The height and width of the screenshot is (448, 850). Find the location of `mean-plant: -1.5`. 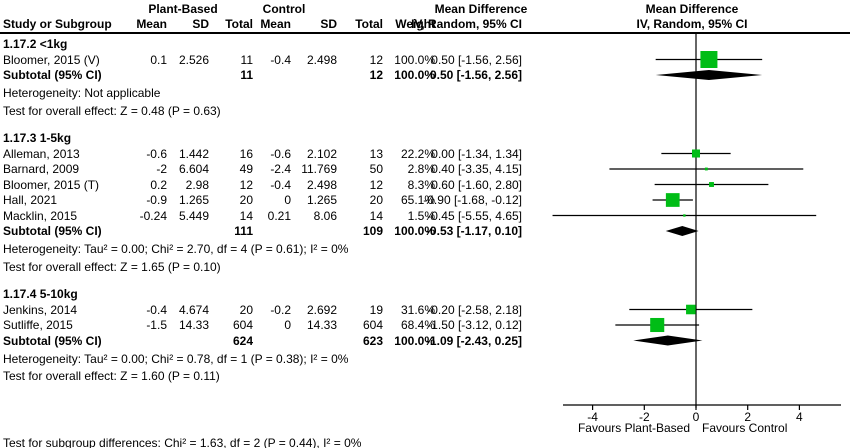

mean-plant: -1.5 is located at coordinates (156, 325).